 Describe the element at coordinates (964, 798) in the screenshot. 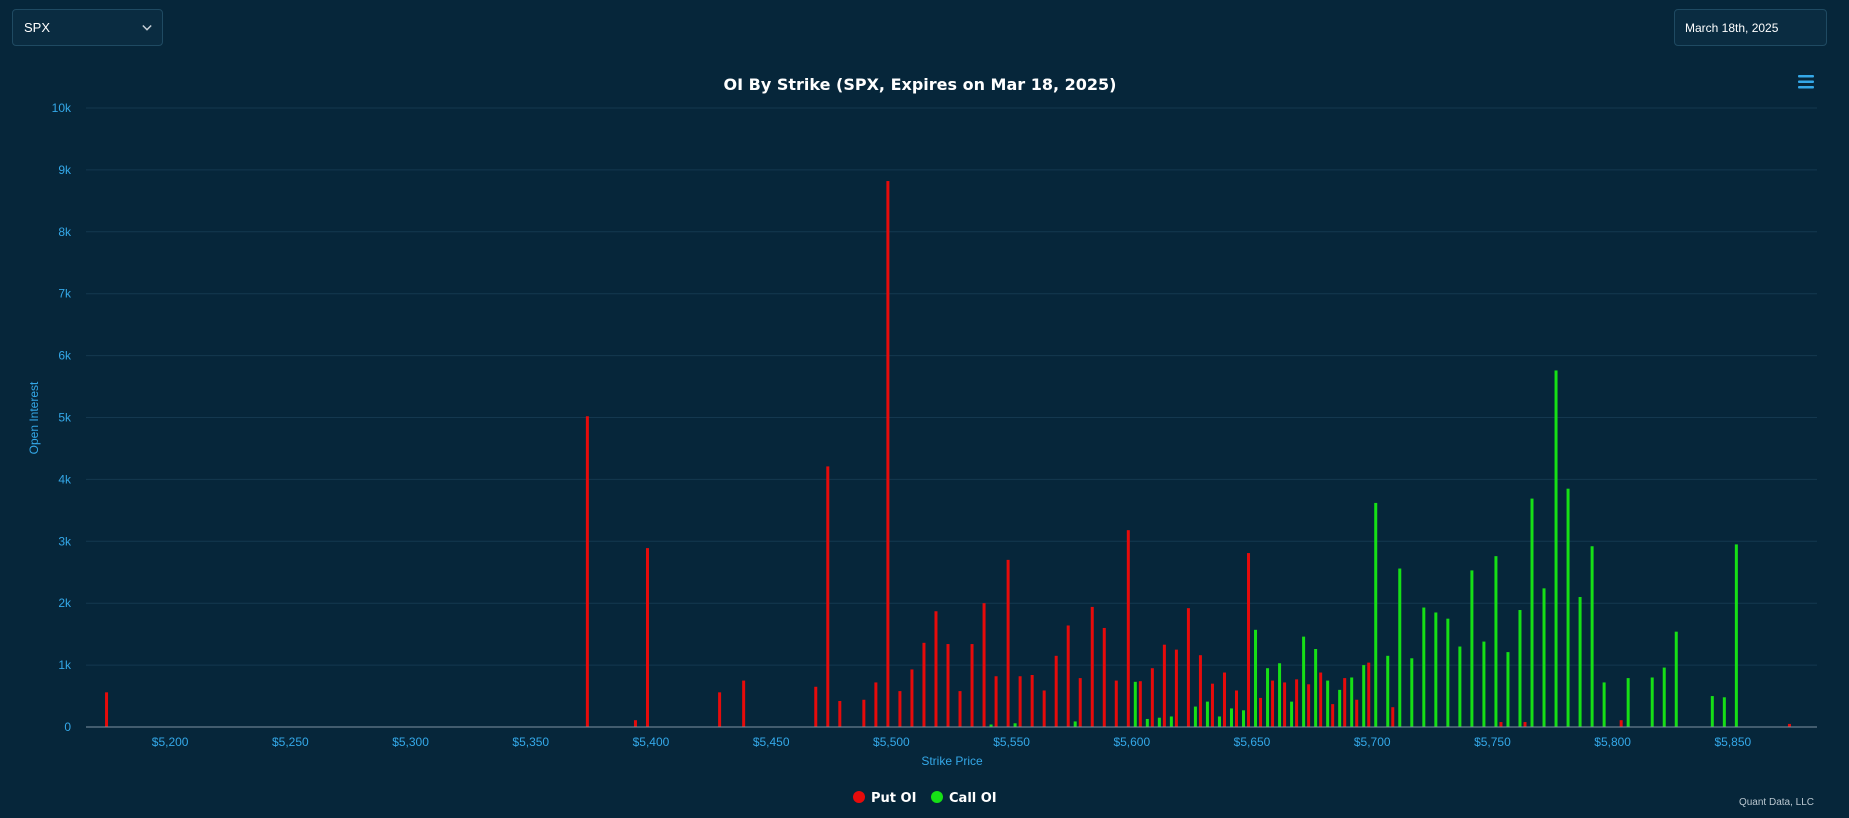

I see `legend-item-call: Call OI` at that location.